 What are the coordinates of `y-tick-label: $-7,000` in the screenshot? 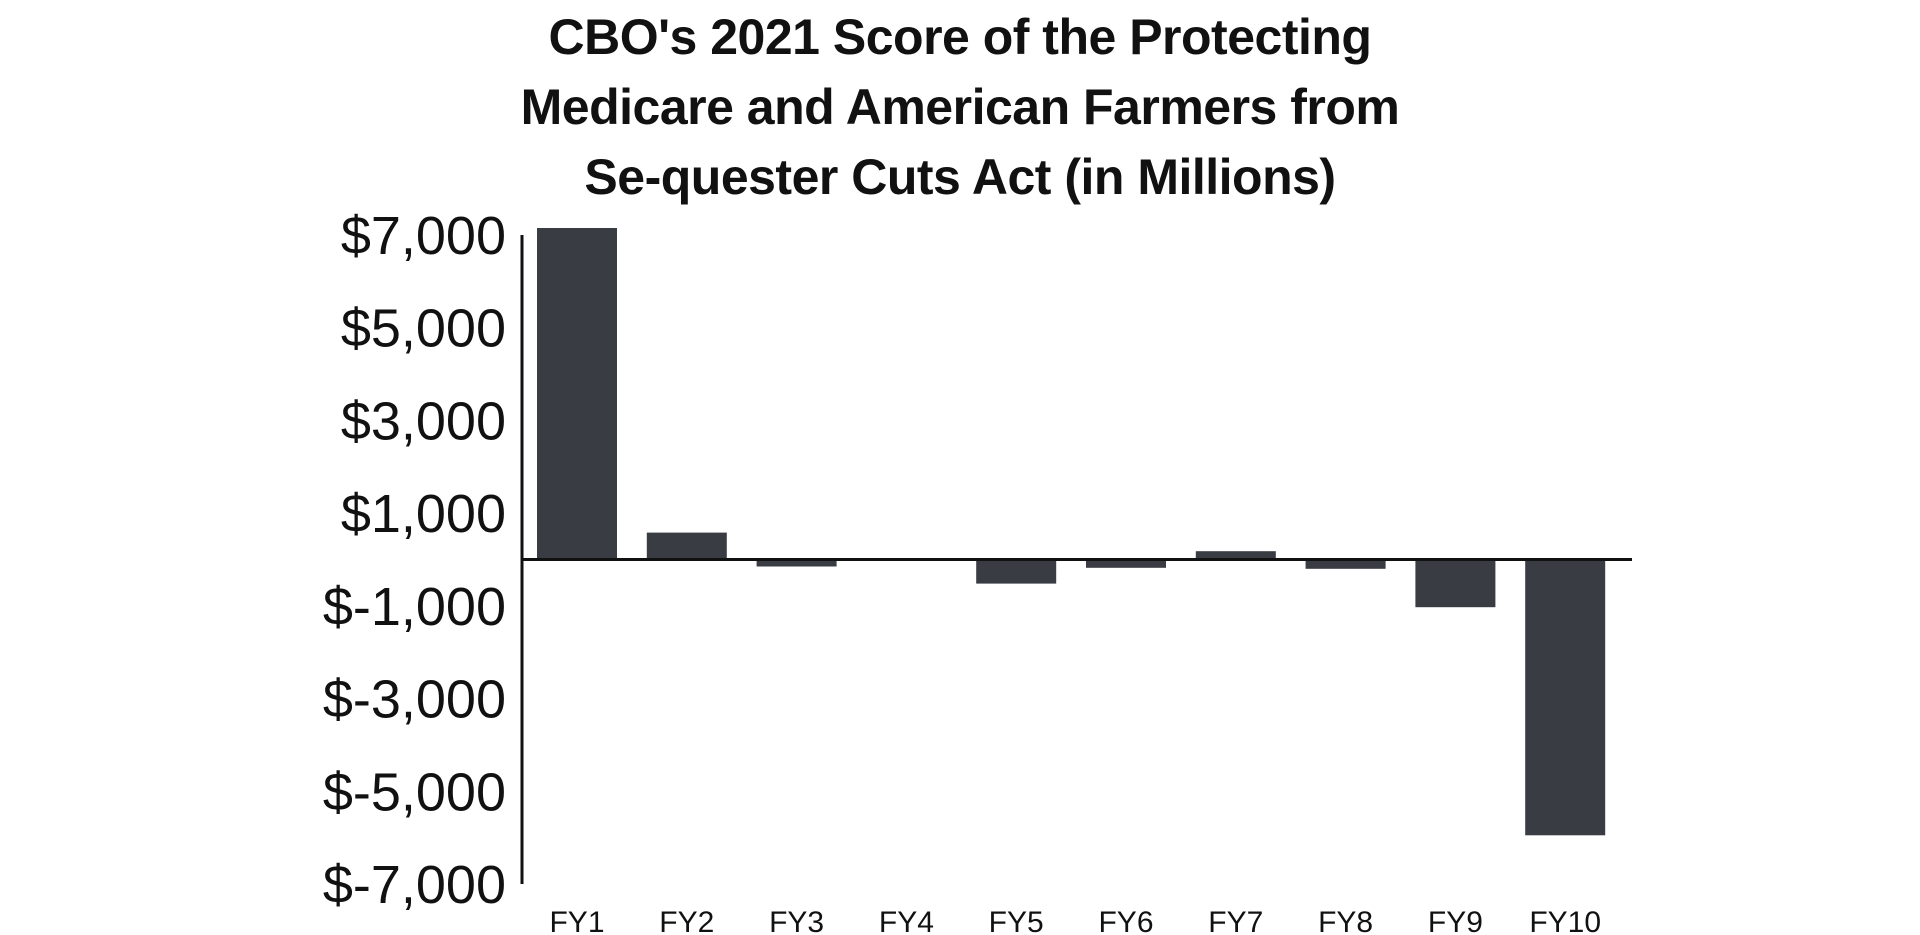 It's located at (414, 885).